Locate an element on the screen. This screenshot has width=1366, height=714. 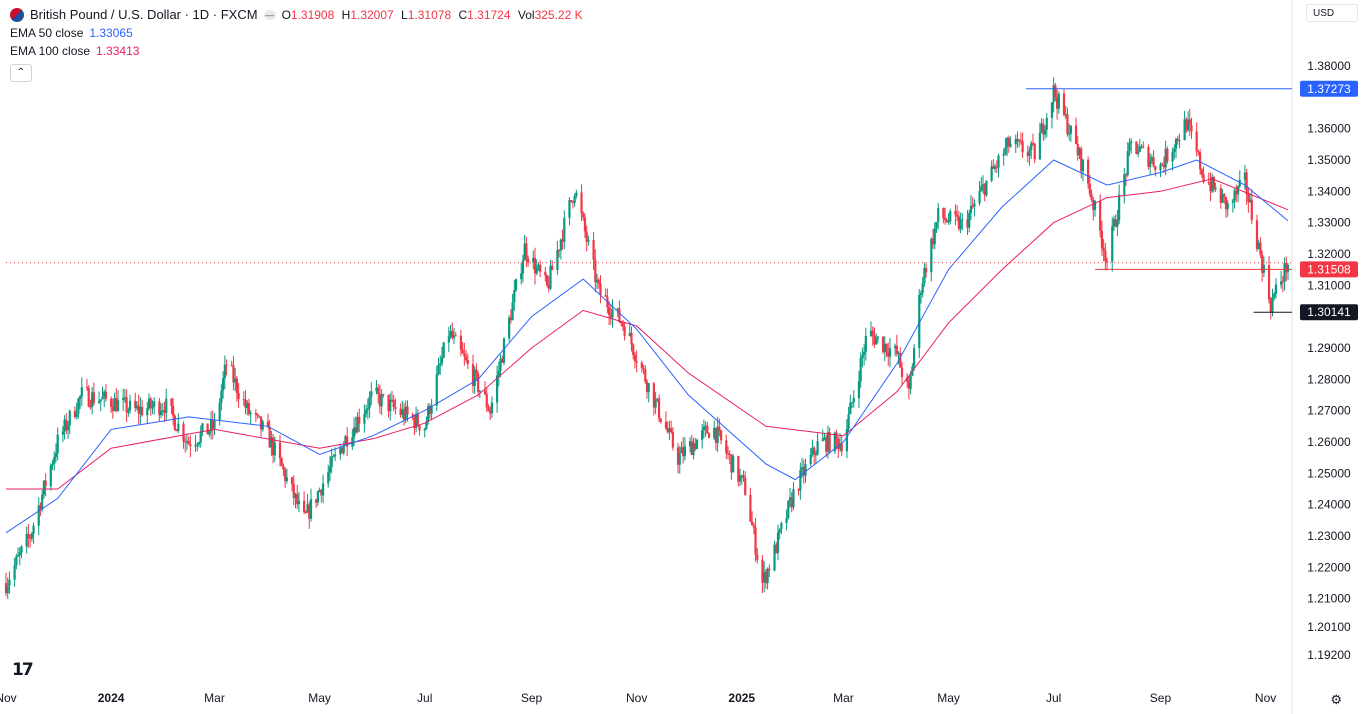
ema50-value: 1.33065 is located at coordinates (111, 33).